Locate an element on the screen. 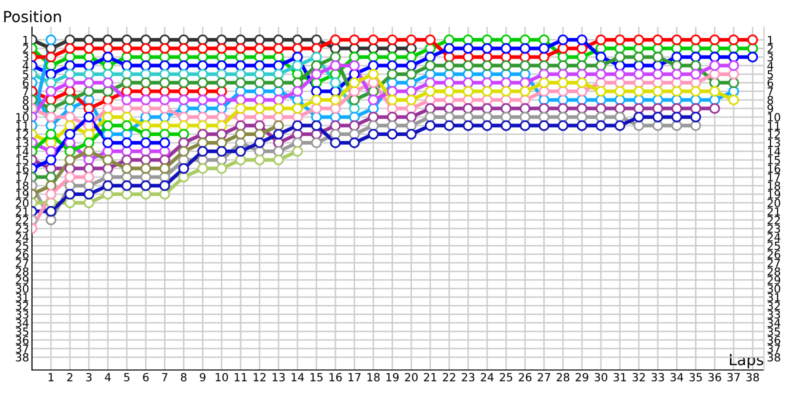  y2-tick-label: 1 is located at coordinates (770, 40).